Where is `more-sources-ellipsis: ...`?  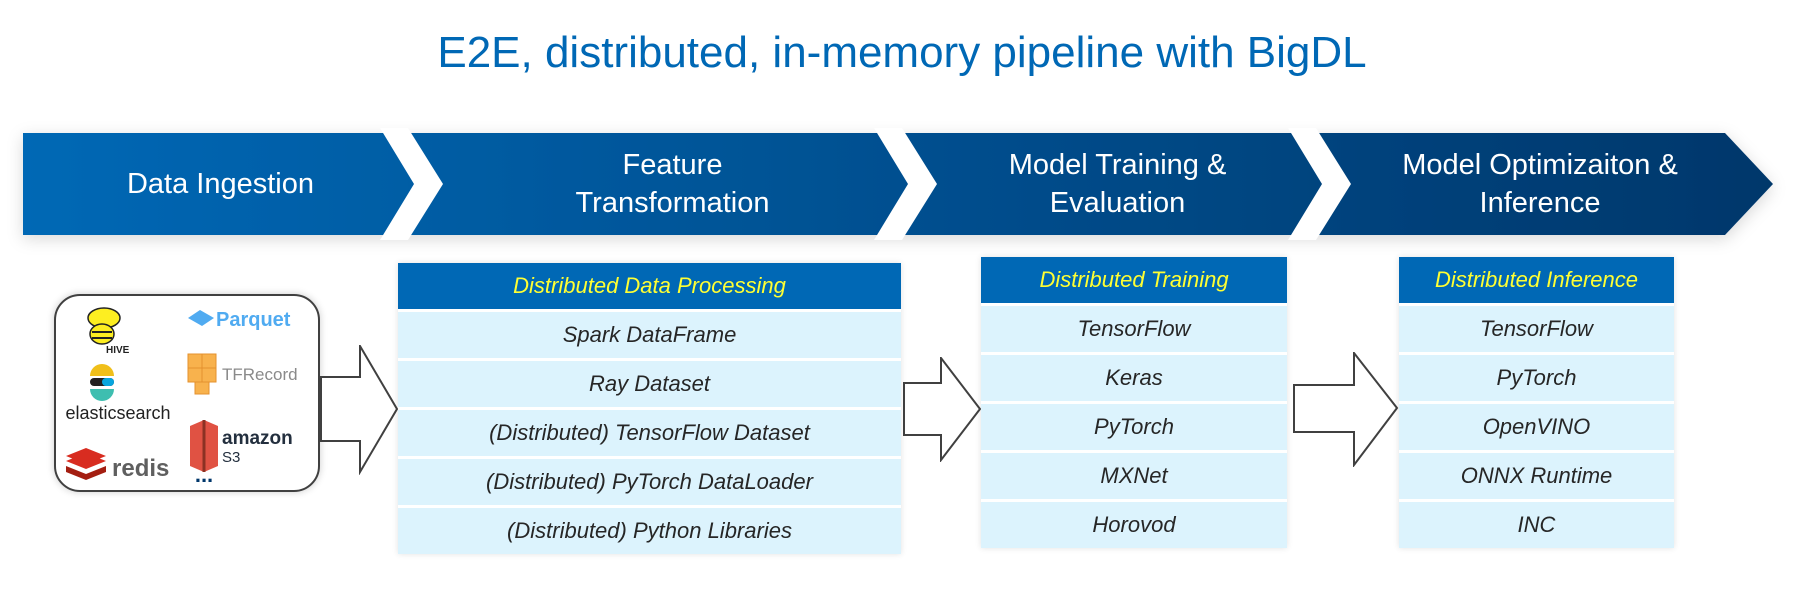 more-sources-ellipsis: ... is located at coordinates (204, 474).